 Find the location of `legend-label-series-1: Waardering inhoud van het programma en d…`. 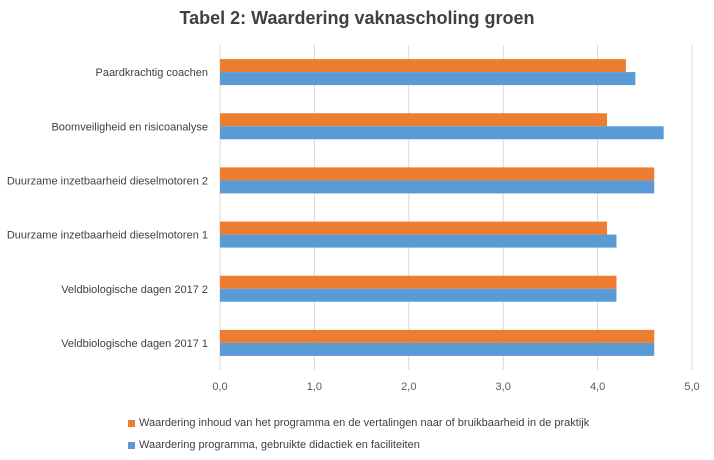

legend-label-series-1: Waardering inhoud van het programma en d… is located at coordinates (364, 423).